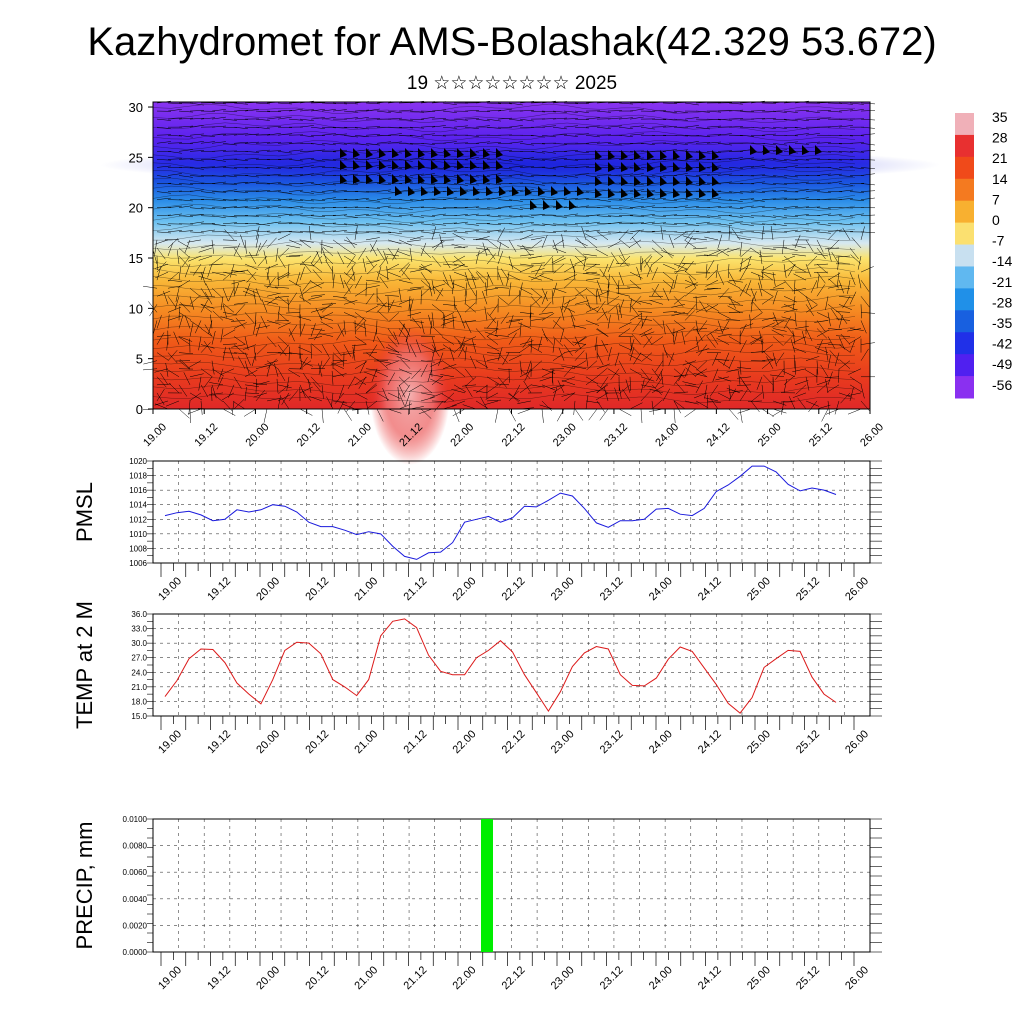  I want to click on colorbar-label: 7, so click(996, 199).